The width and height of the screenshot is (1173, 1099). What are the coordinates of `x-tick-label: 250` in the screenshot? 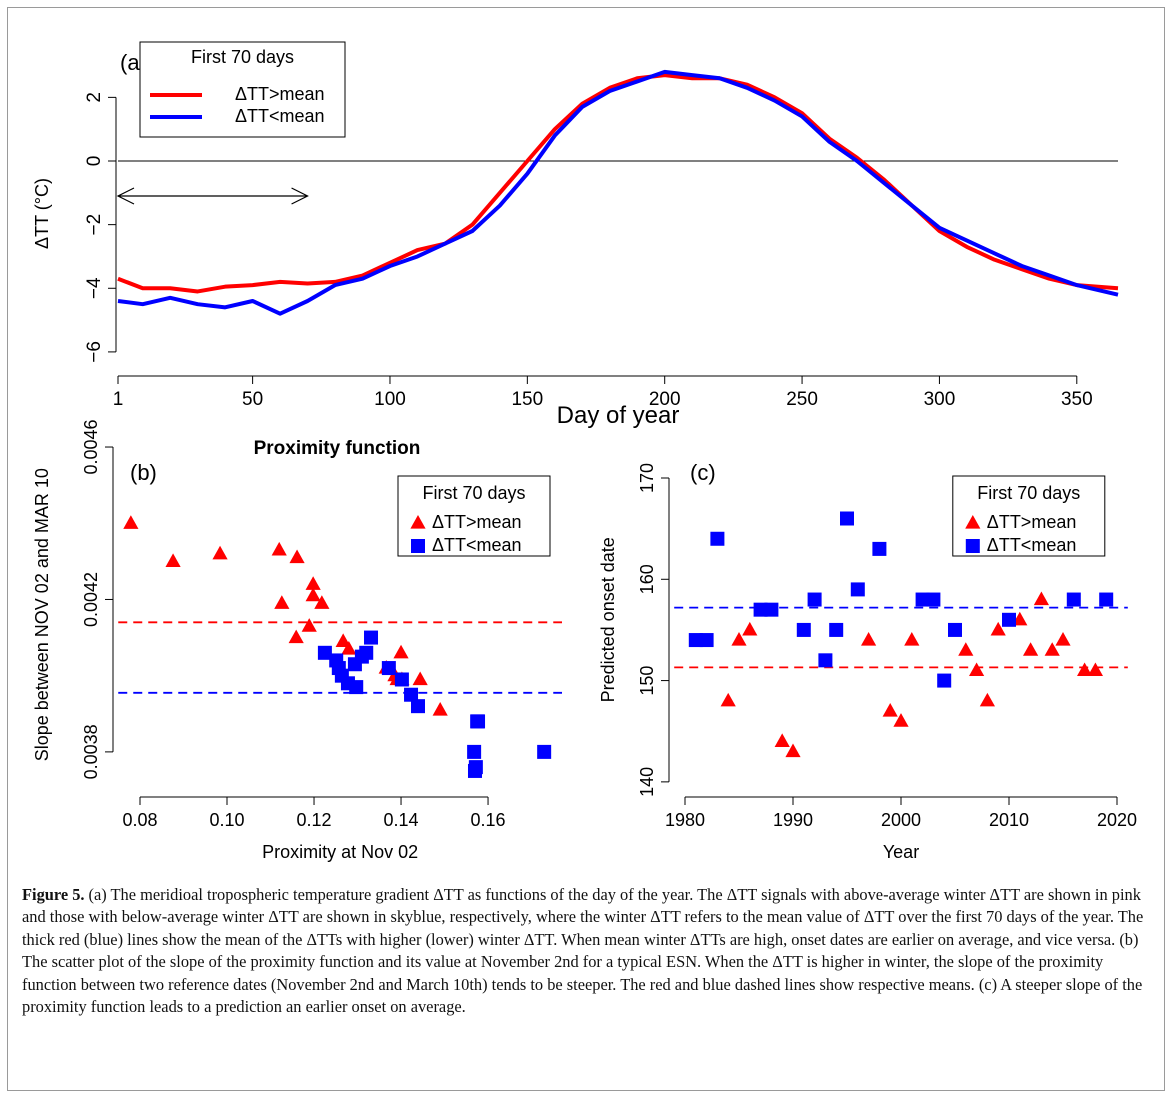 It's located at (802, 399).